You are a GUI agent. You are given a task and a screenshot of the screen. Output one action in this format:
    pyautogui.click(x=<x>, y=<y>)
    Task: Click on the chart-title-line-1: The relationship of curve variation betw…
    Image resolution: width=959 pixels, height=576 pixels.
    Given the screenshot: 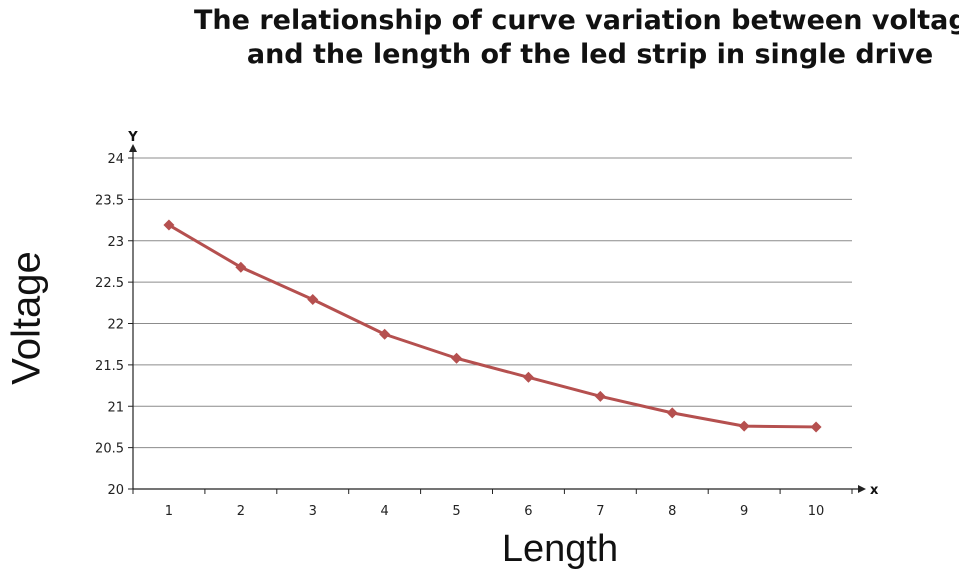 What is the action you would take?
    pyautogui.click(x=576, y=20)
    